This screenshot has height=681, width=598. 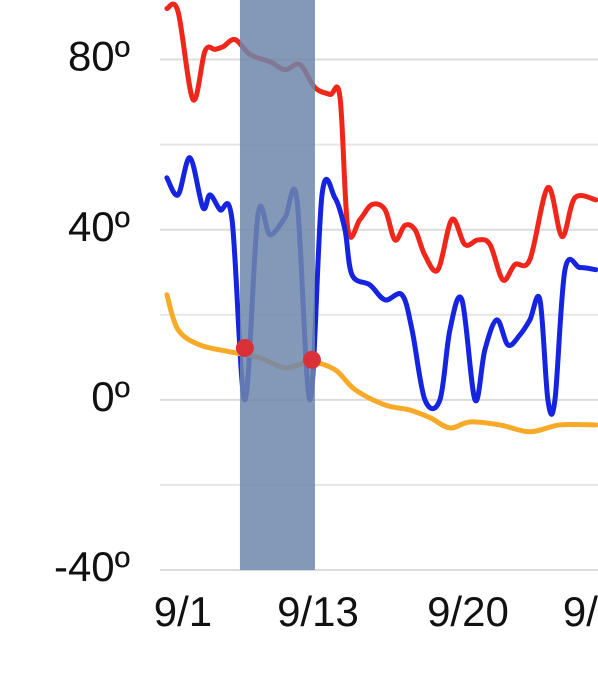 I want to click on highlight-band, so click(x=277, y=285).